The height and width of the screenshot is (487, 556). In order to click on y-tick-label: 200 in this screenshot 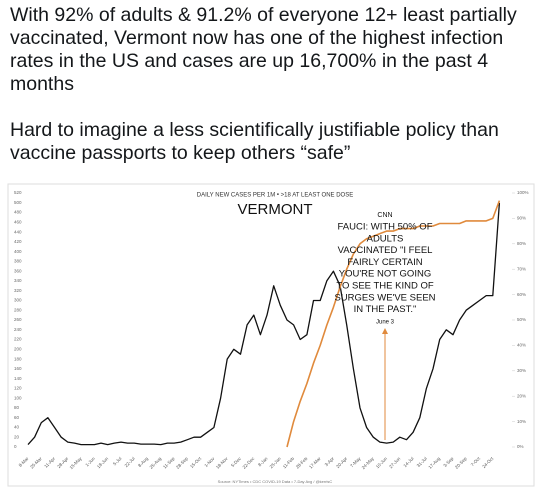, I will do `click(18, 348)`.